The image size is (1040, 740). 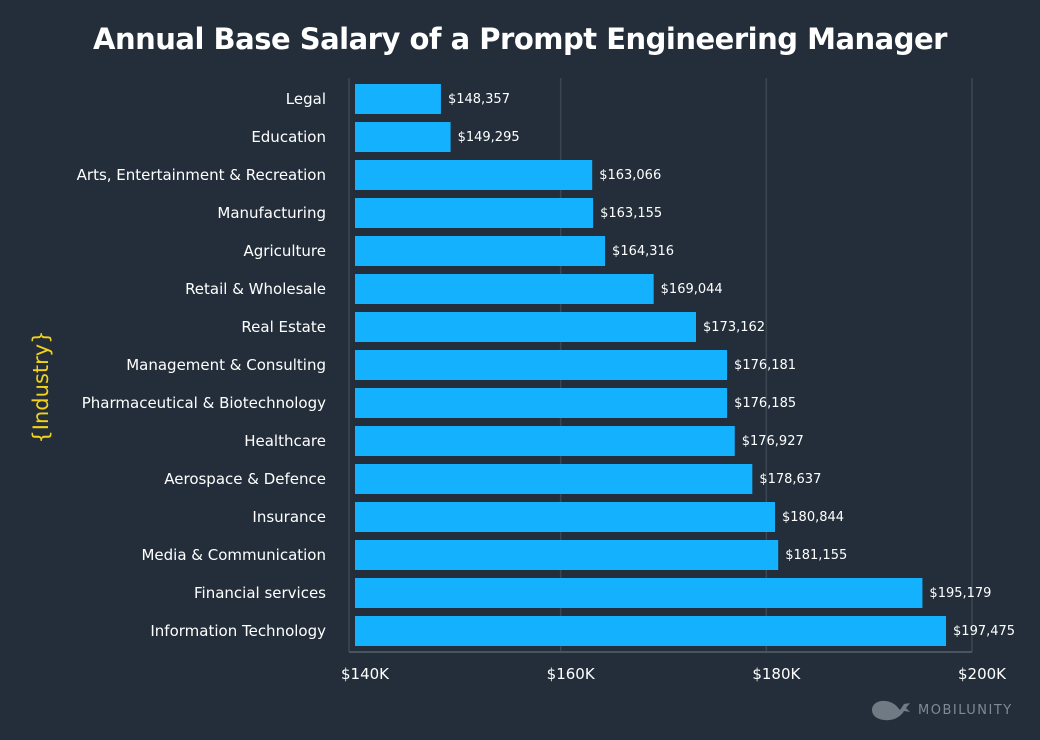 What do you see at coordinates (816, 555) in the screenshot?
I see `value-label: $181,155` at bounding box center [816, 555].